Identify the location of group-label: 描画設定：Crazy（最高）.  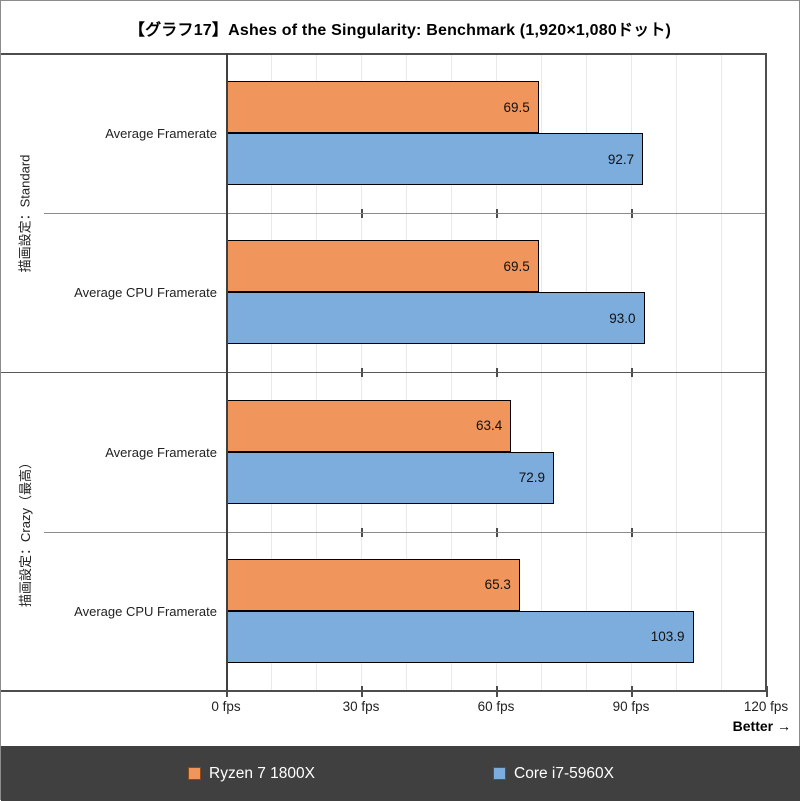
(24, 532).